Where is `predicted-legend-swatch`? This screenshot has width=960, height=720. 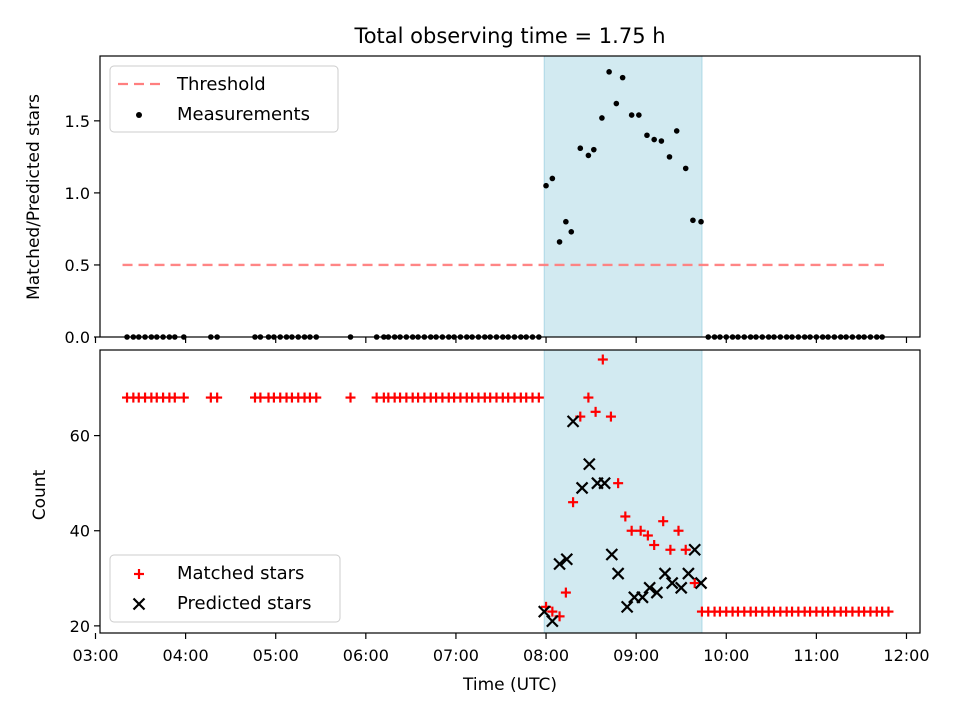 predicted-legend-swatch is located at coordinates (139, 604).